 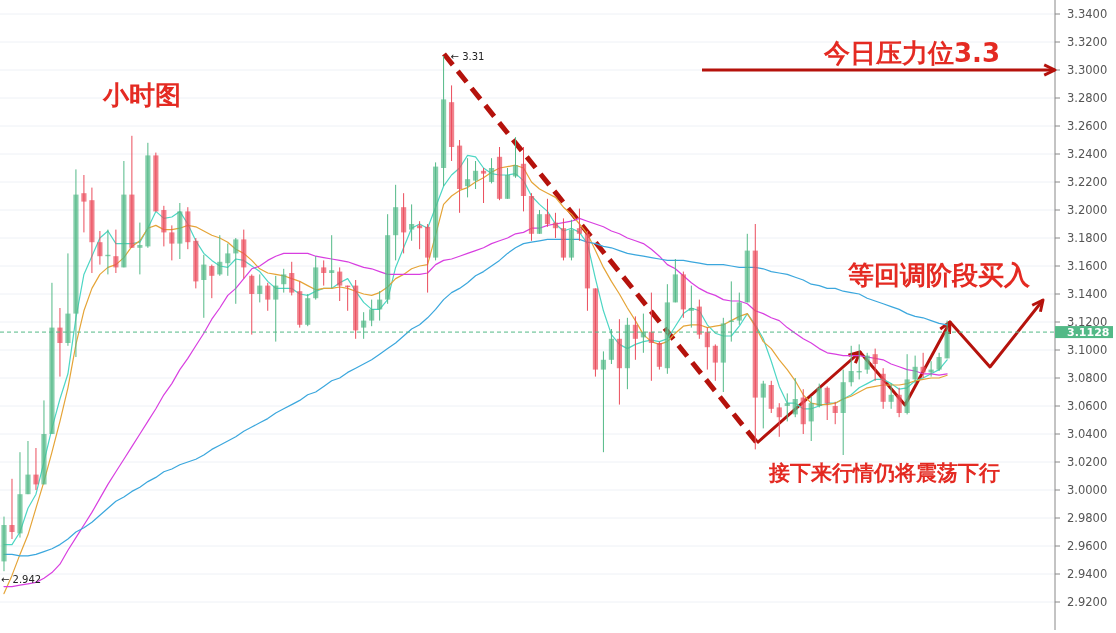 What do you see at coordinates (911, 53) in the screenshot?
I see `annotation: 今日压力位3.3` at bounding box center [911, 53].